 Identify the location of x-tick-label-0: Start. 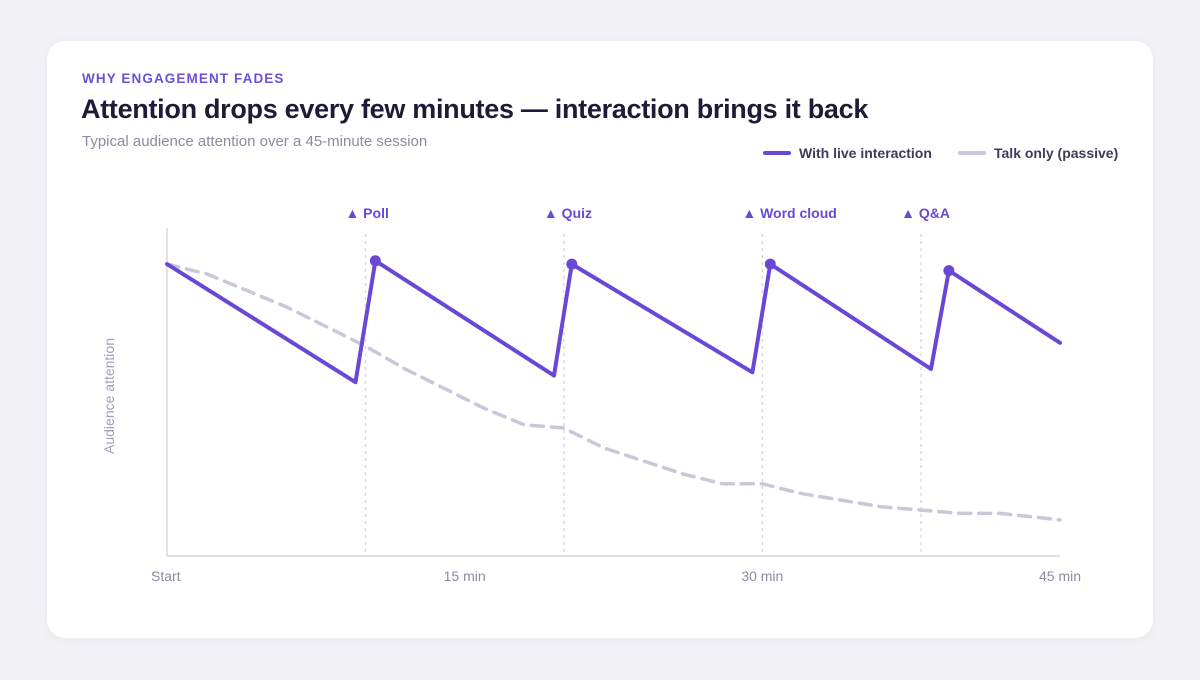
(166, 576).